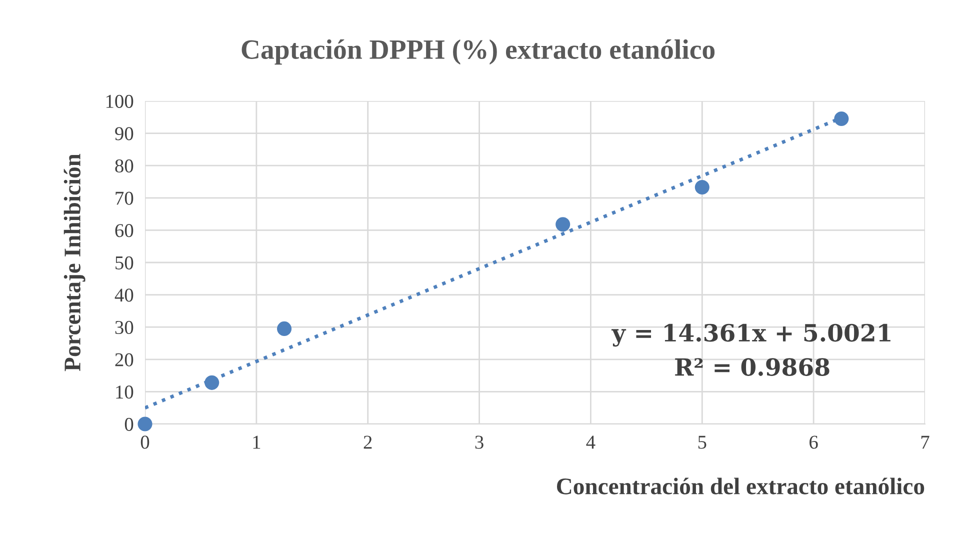  I want to click on y-tick-label: 70, so click(125, 198).